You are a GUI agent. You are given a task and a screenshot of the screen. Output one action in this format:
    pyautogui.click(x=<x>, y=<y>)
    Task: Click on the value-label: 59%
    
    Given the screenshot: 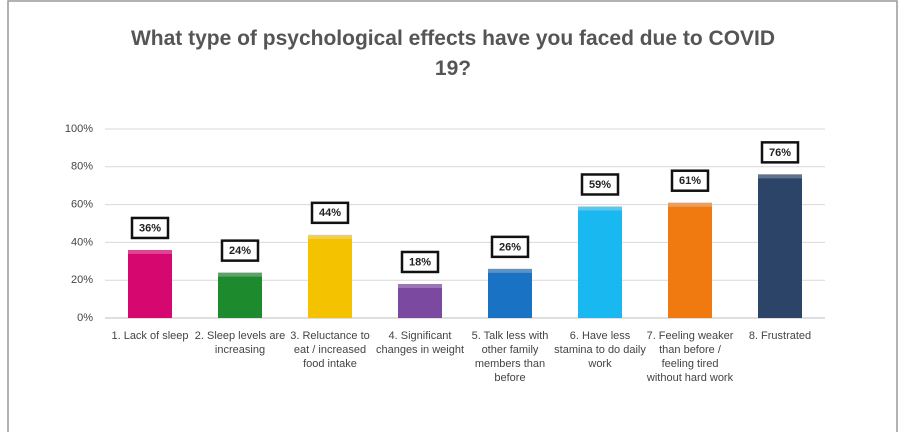 What is the action you would take?
    pyautogui.click(x=600, y=185)
    